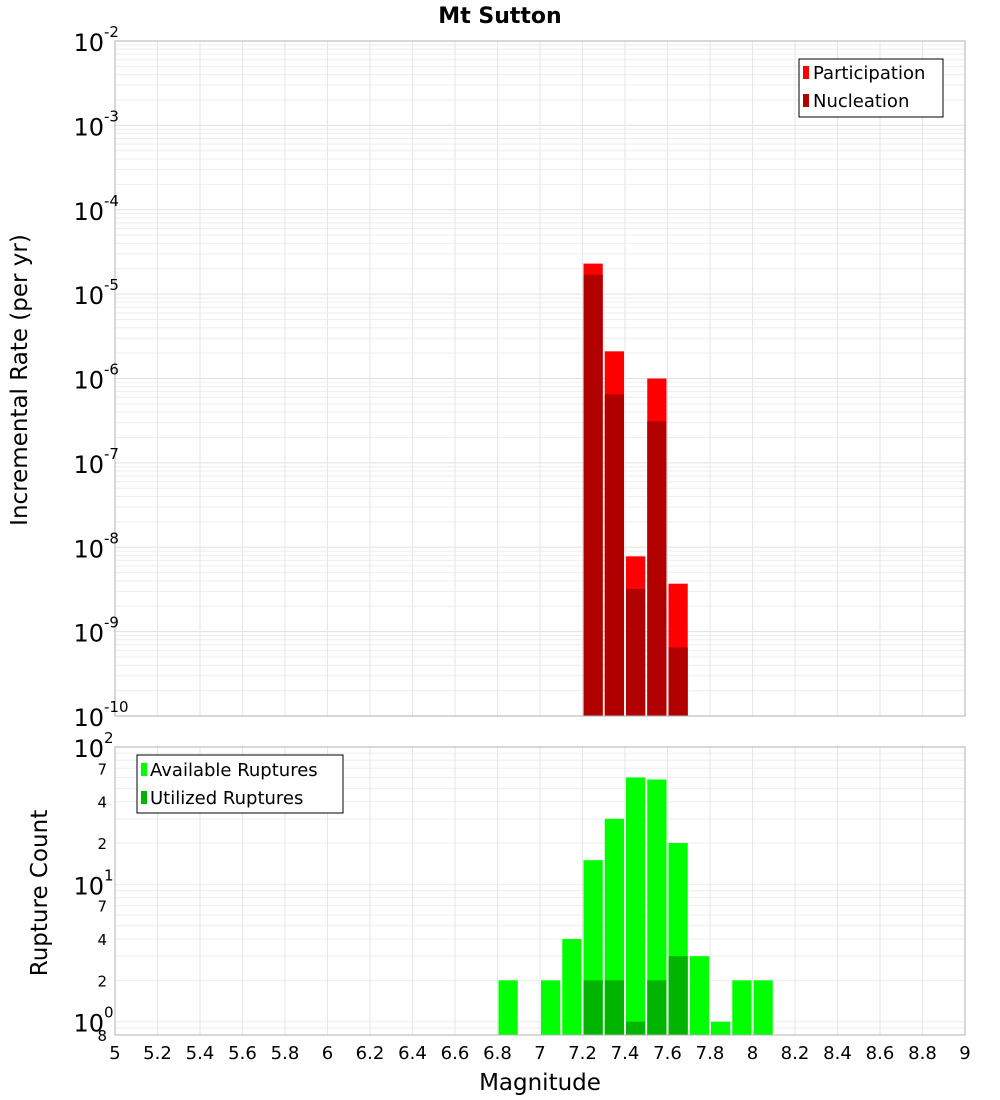 The width and height of the screenshot is (1000, 1100). What do you see at coordinates (412, 1053) in the screenshot?
I see `x-tick-label: 6.4` at bounding box center [412, 1053].